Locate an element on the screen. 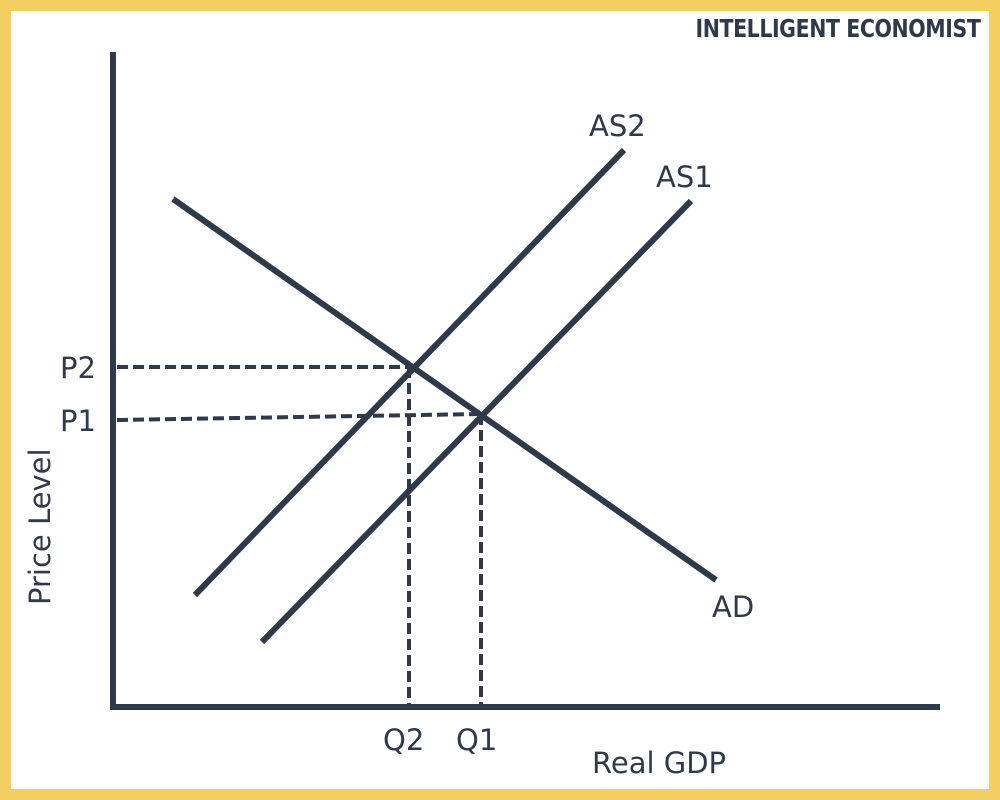  x-axis-title: Real GDP is located at coordinates (659, 763).